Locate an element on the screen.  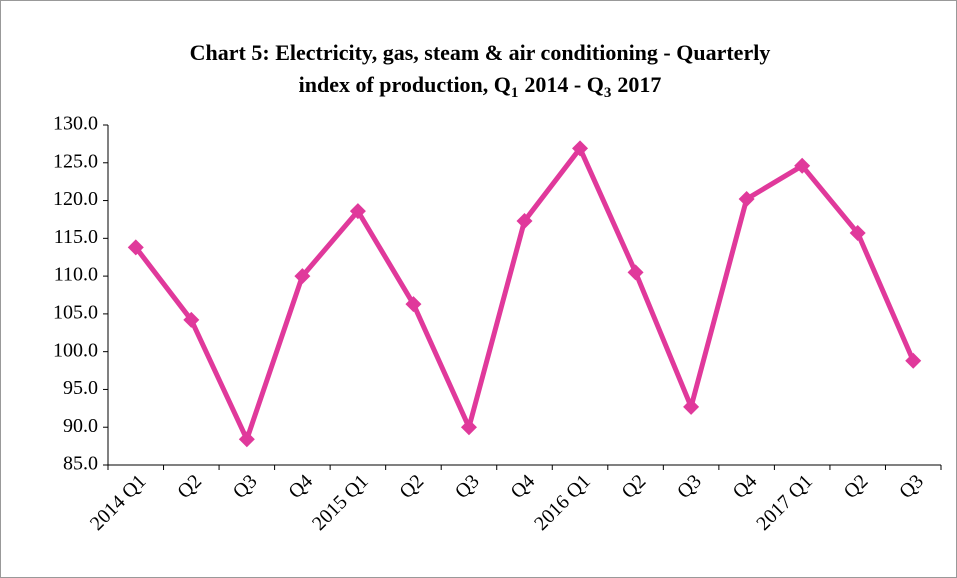
title-subscript: 1 is located at coordinates (515, 93).